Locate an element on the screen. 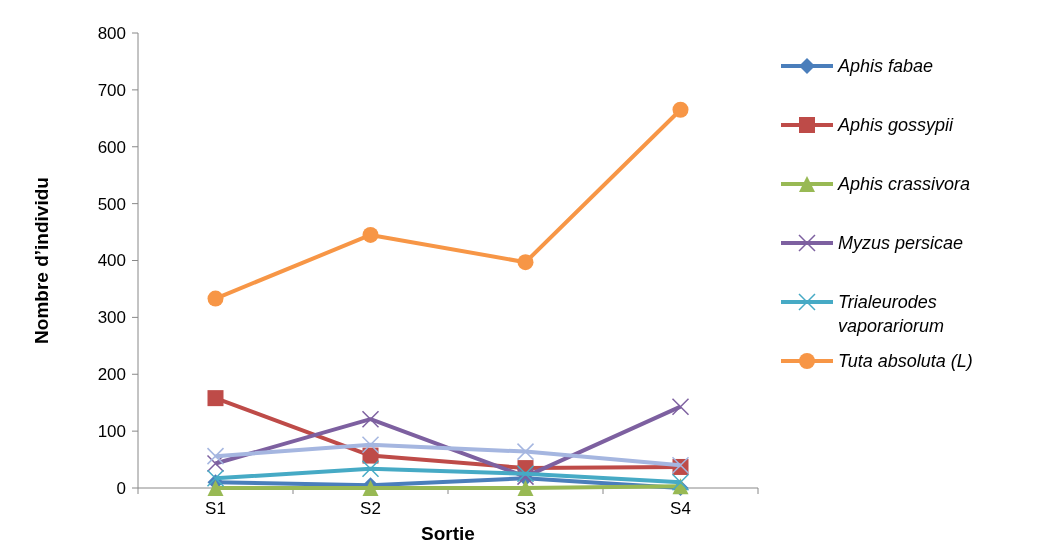 The width and height of the screenshot is (1041, 554). y-tick-label: 500 is located at coordinates (111, 204).